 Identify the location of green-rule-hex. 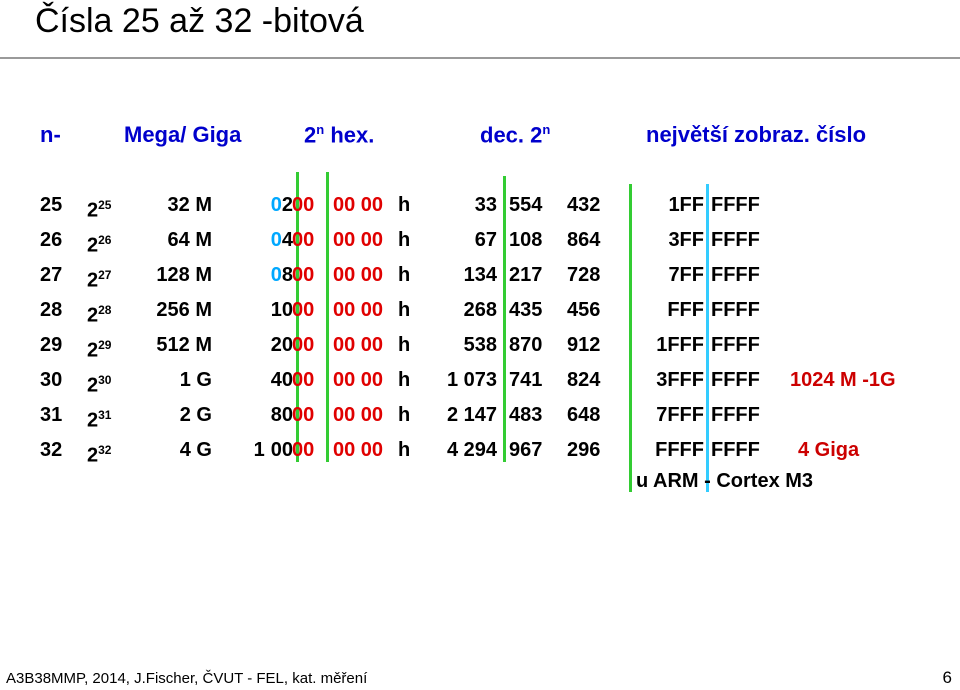
(297, 317).